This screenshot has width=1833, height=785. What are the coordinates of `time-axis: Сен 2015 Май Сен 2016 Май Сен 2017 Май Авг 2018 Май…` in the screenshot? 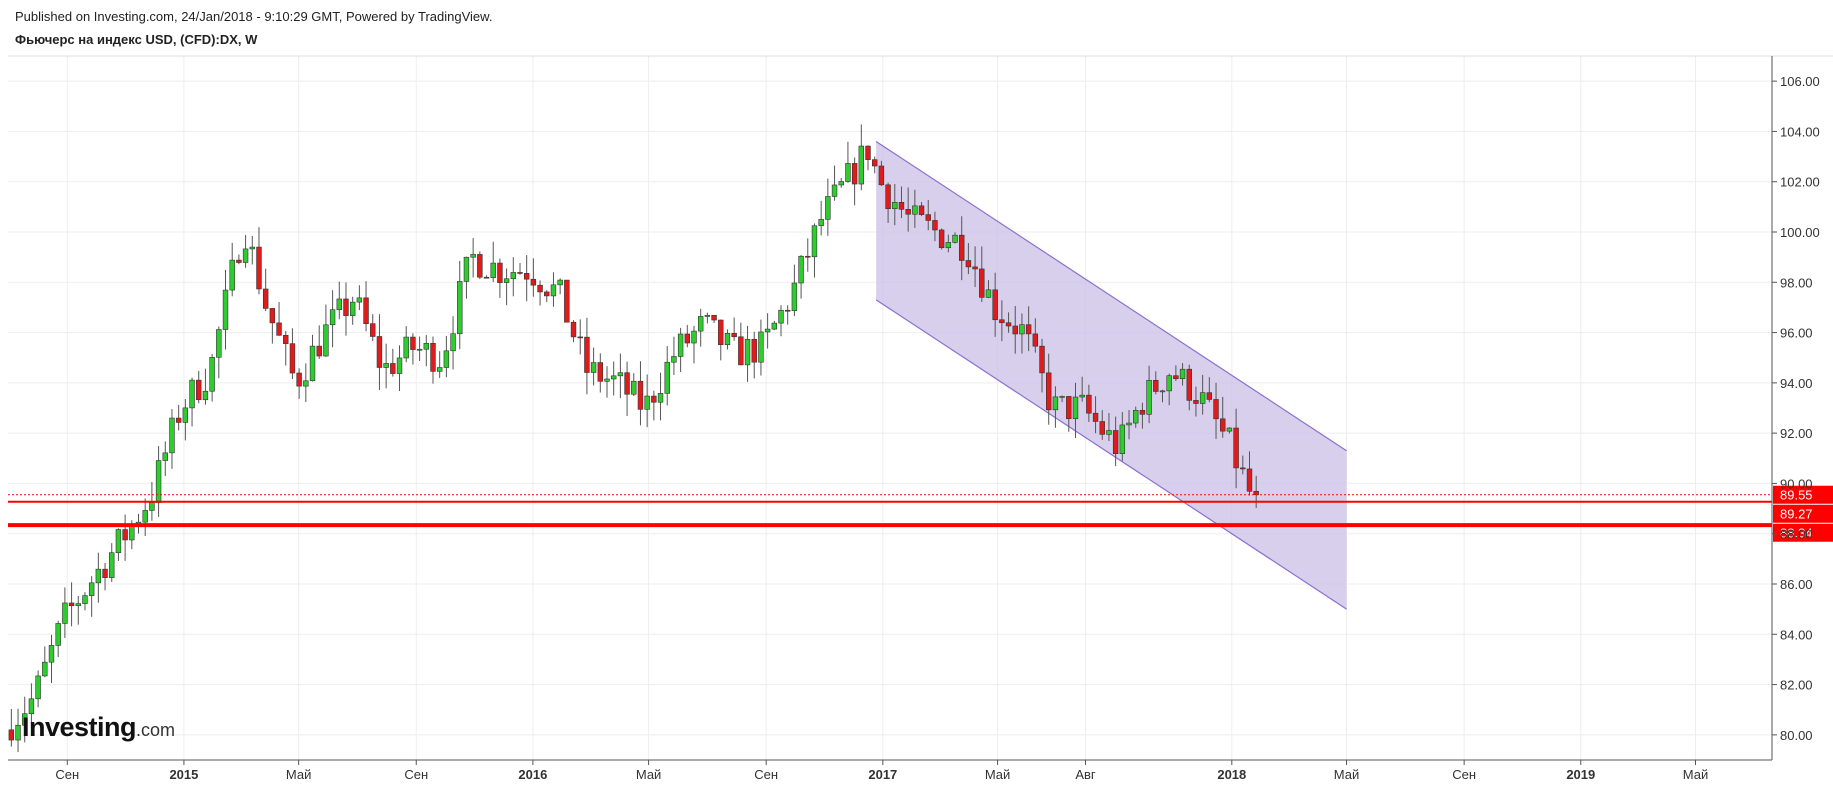 It's located at (890, 770).